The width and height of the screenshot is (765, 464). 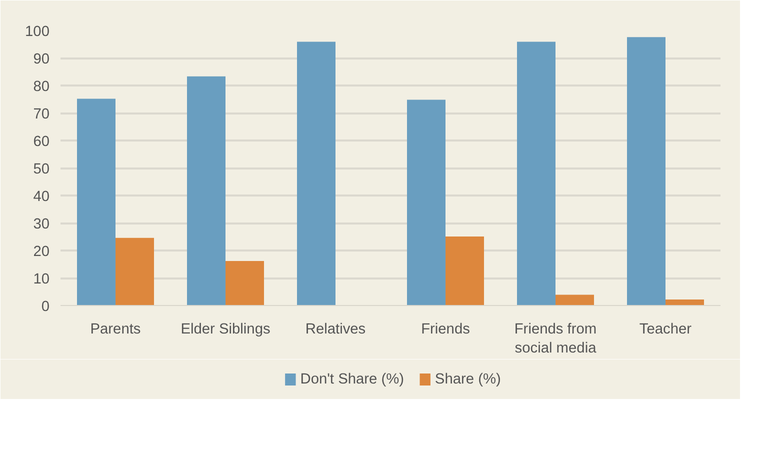 I want to click on y-tick-label: 60, so click(x=41, y=142).